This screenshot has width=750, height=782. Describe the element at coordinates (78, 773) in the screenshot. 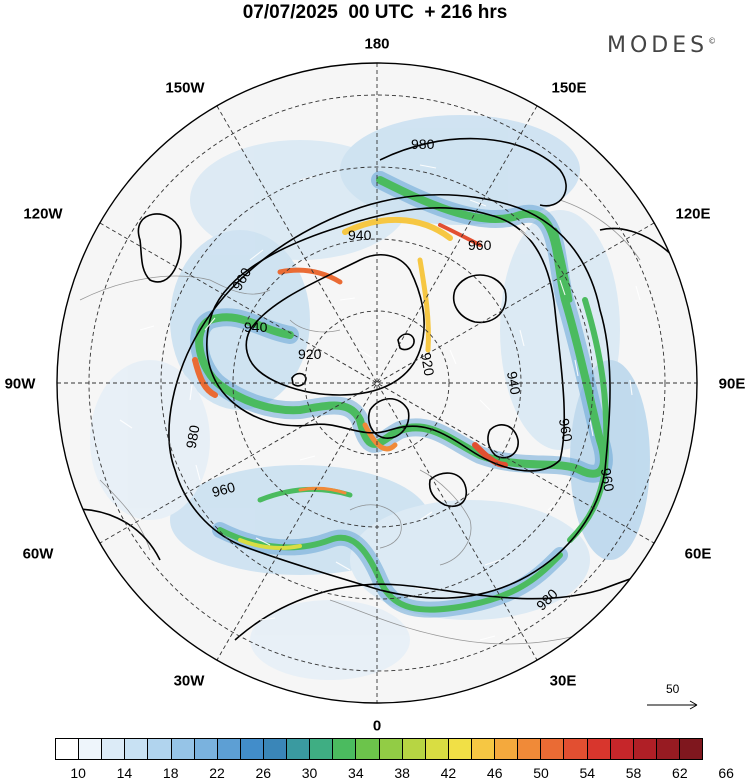

I see `colorbar-tick-label: 10` at that location.